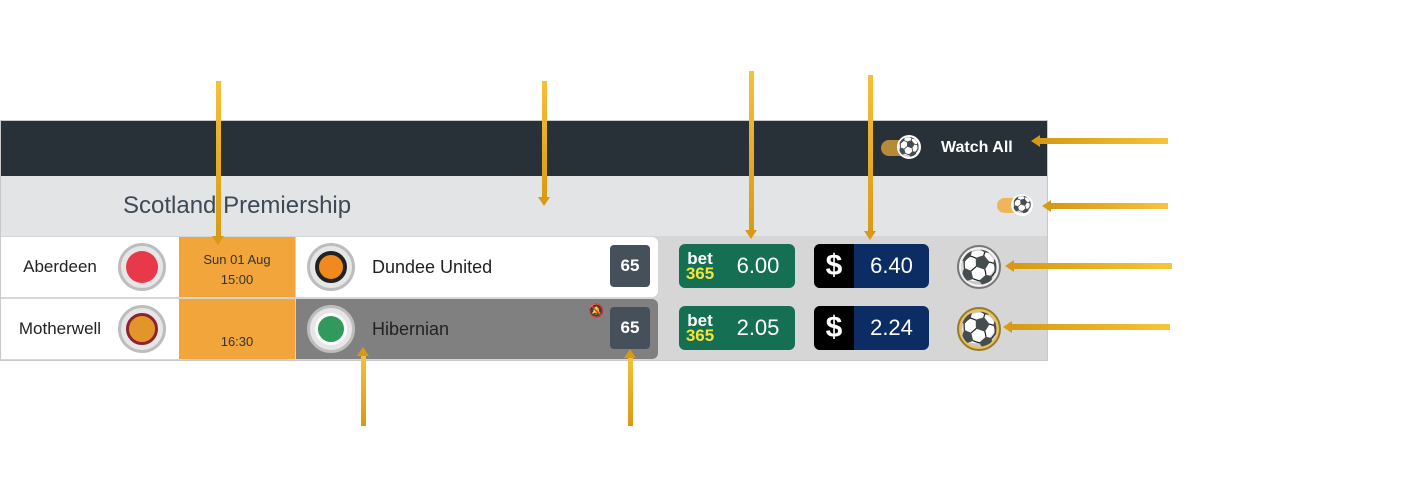 The height and width of the screenshot is (501, 1414). Describe the element at coordinates (977, 147) in the screenshot. I see `watch-all-label: Watch All` at that location.